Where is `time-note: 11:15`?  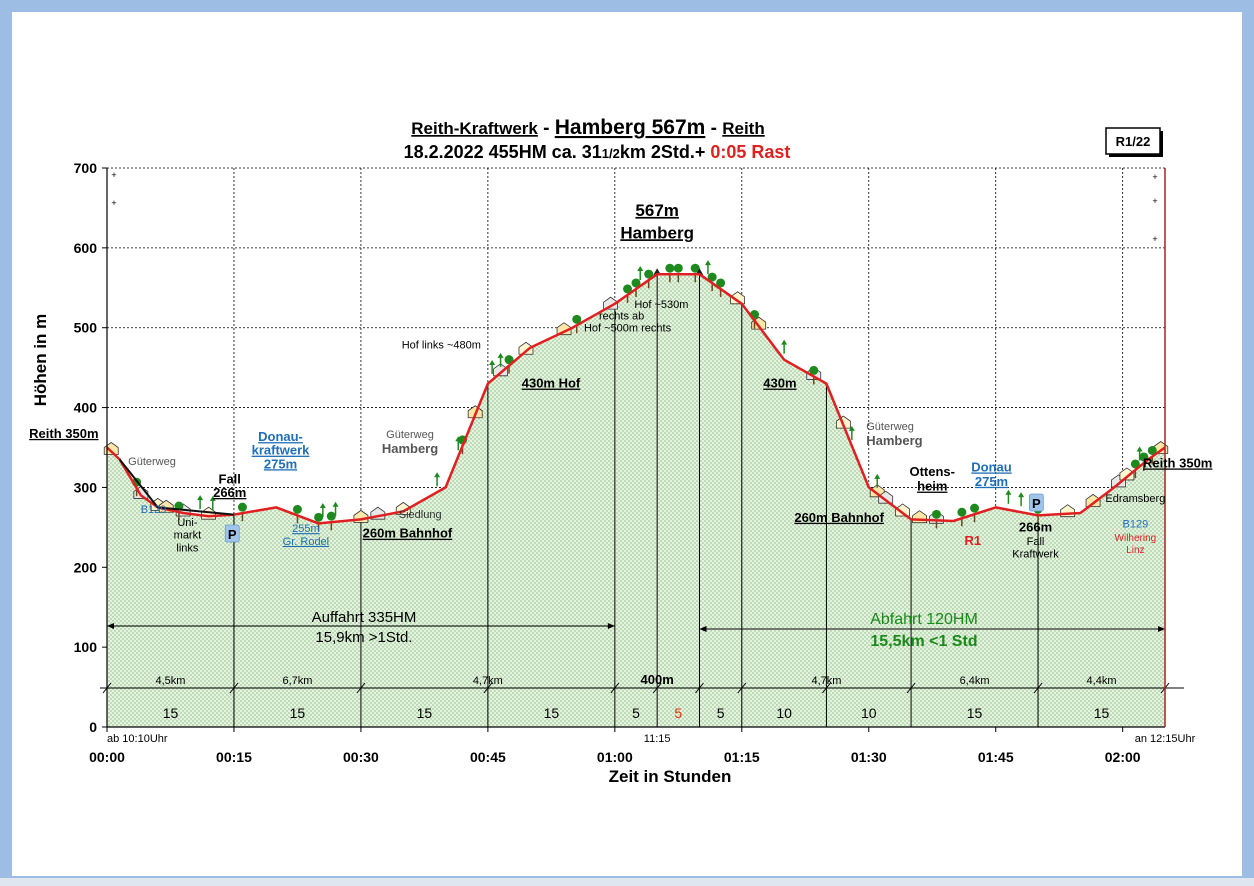 time-note: 11:15 is located at coordinates (657, 739).